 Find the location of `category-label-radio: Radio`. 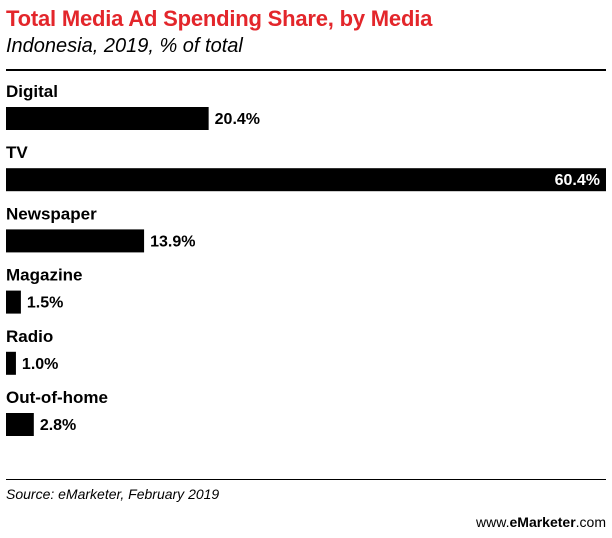

category-label-radio: Radio is located at coordinates (29, 336).